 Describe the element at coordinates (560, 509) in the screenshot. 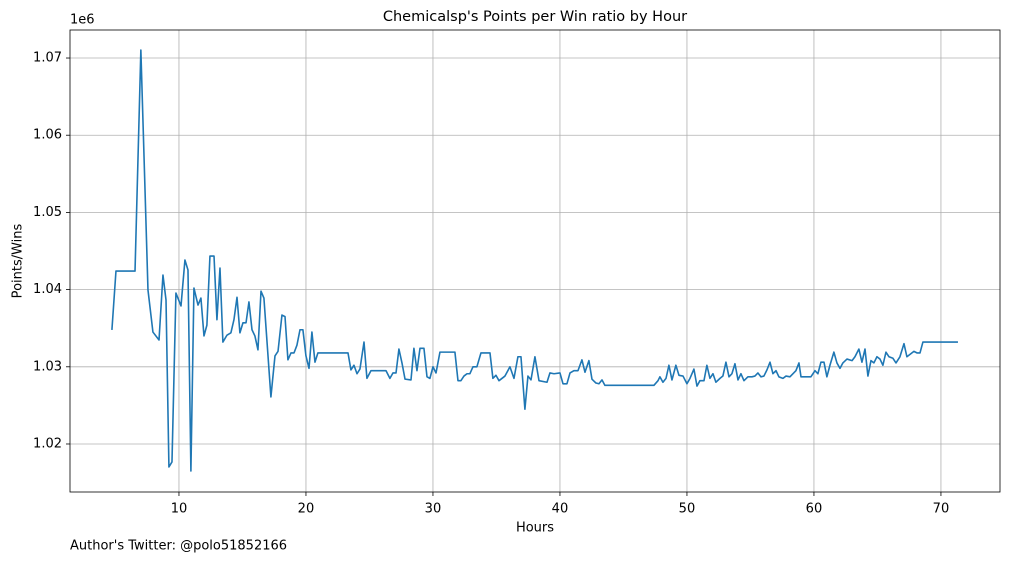

I see `x-tick-label: 40` at that location.